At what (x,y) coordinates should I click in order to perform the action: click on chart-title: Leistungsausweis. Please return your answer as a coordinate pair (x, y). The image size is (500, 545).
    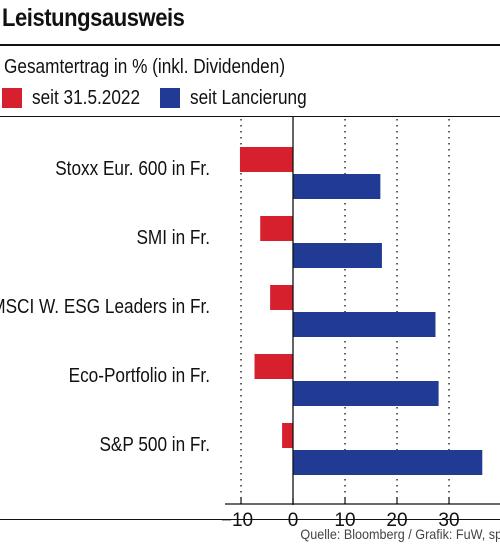
    Looking at the image, I should click on (93, 18).